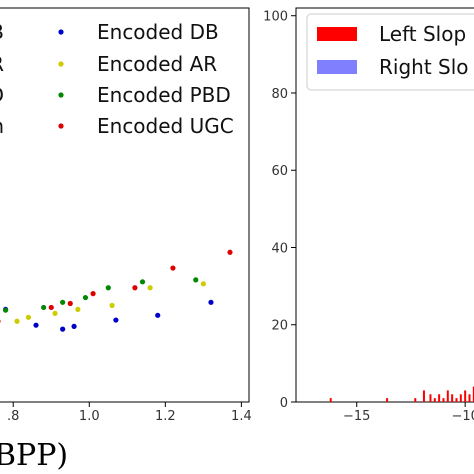 The width and height of the screenshot is (474, 474). Describe the element at coordinates (34, 455) in the screenshot. I see `left-x-axis-label: BPP)` at that location.